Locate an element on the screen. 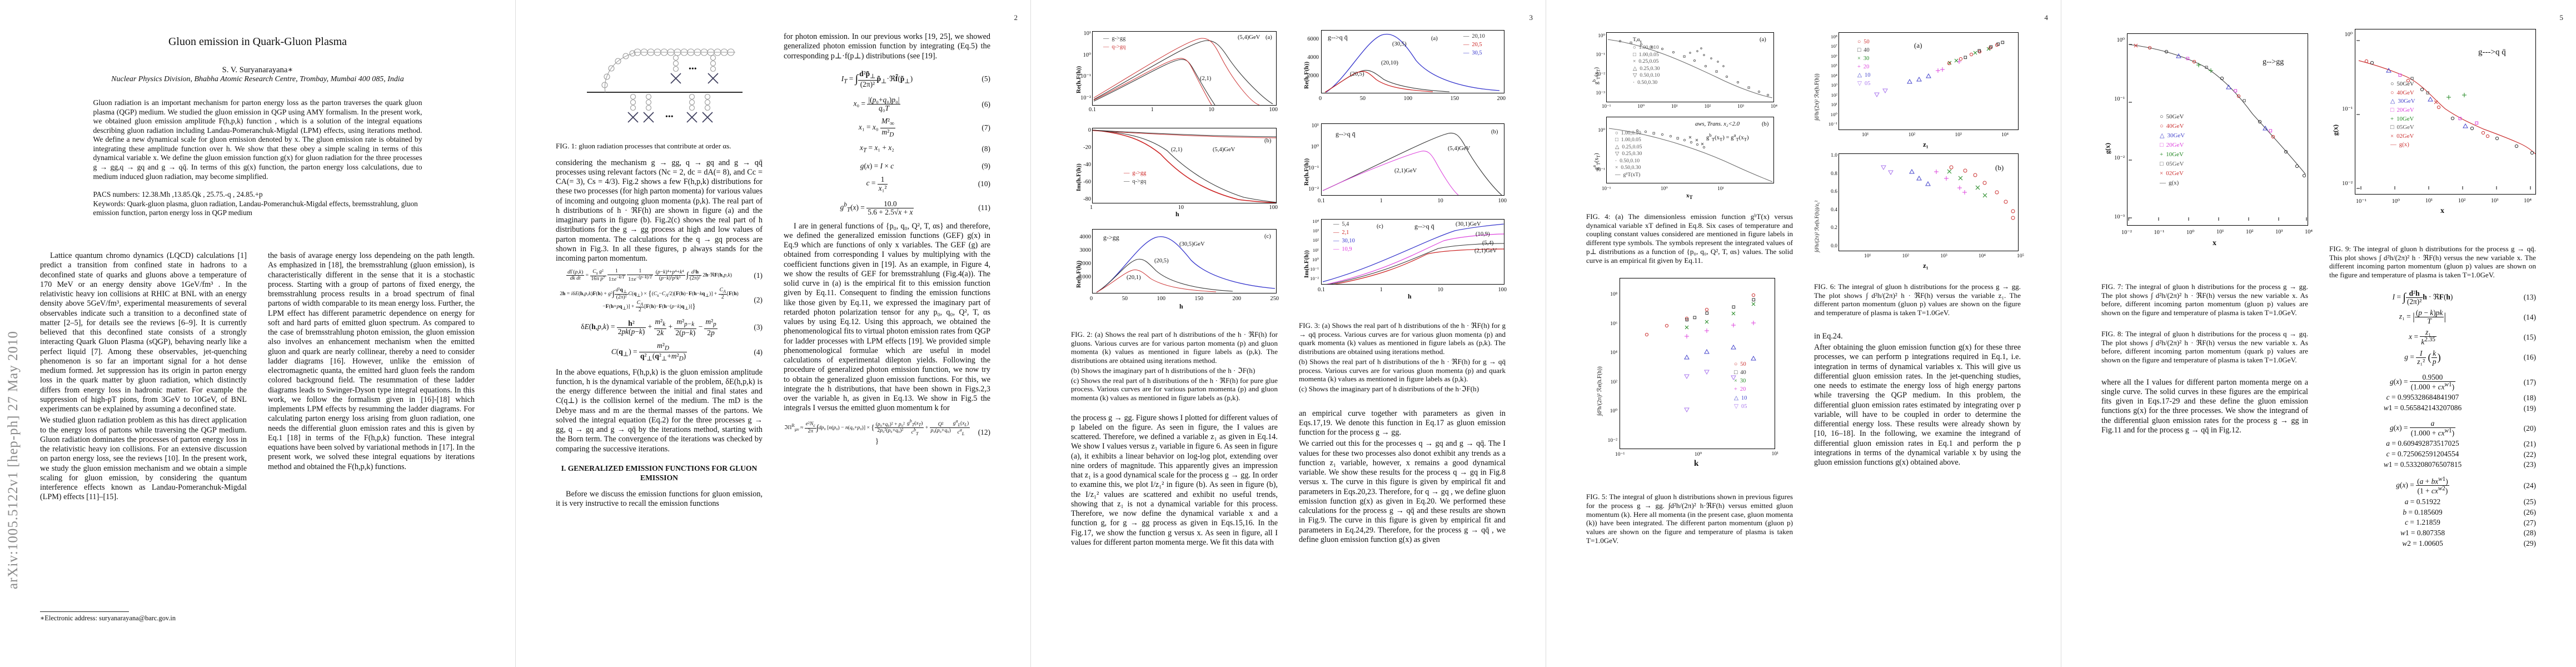 The width and height of the screenshot is (2576, 667). equation-6: x₀ = |(p₀+q₀)p₀| q₀T (6) is located at coordinates (887, 104).